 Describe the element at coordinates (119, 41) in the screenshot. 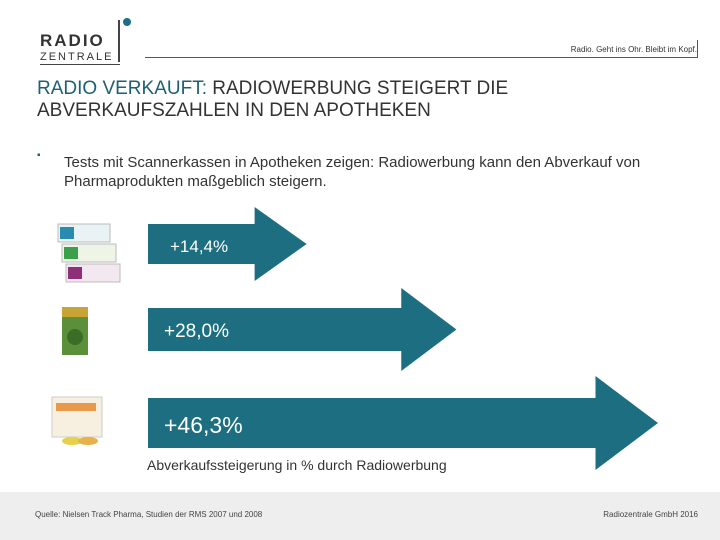

I see `logo-bar` at that location.